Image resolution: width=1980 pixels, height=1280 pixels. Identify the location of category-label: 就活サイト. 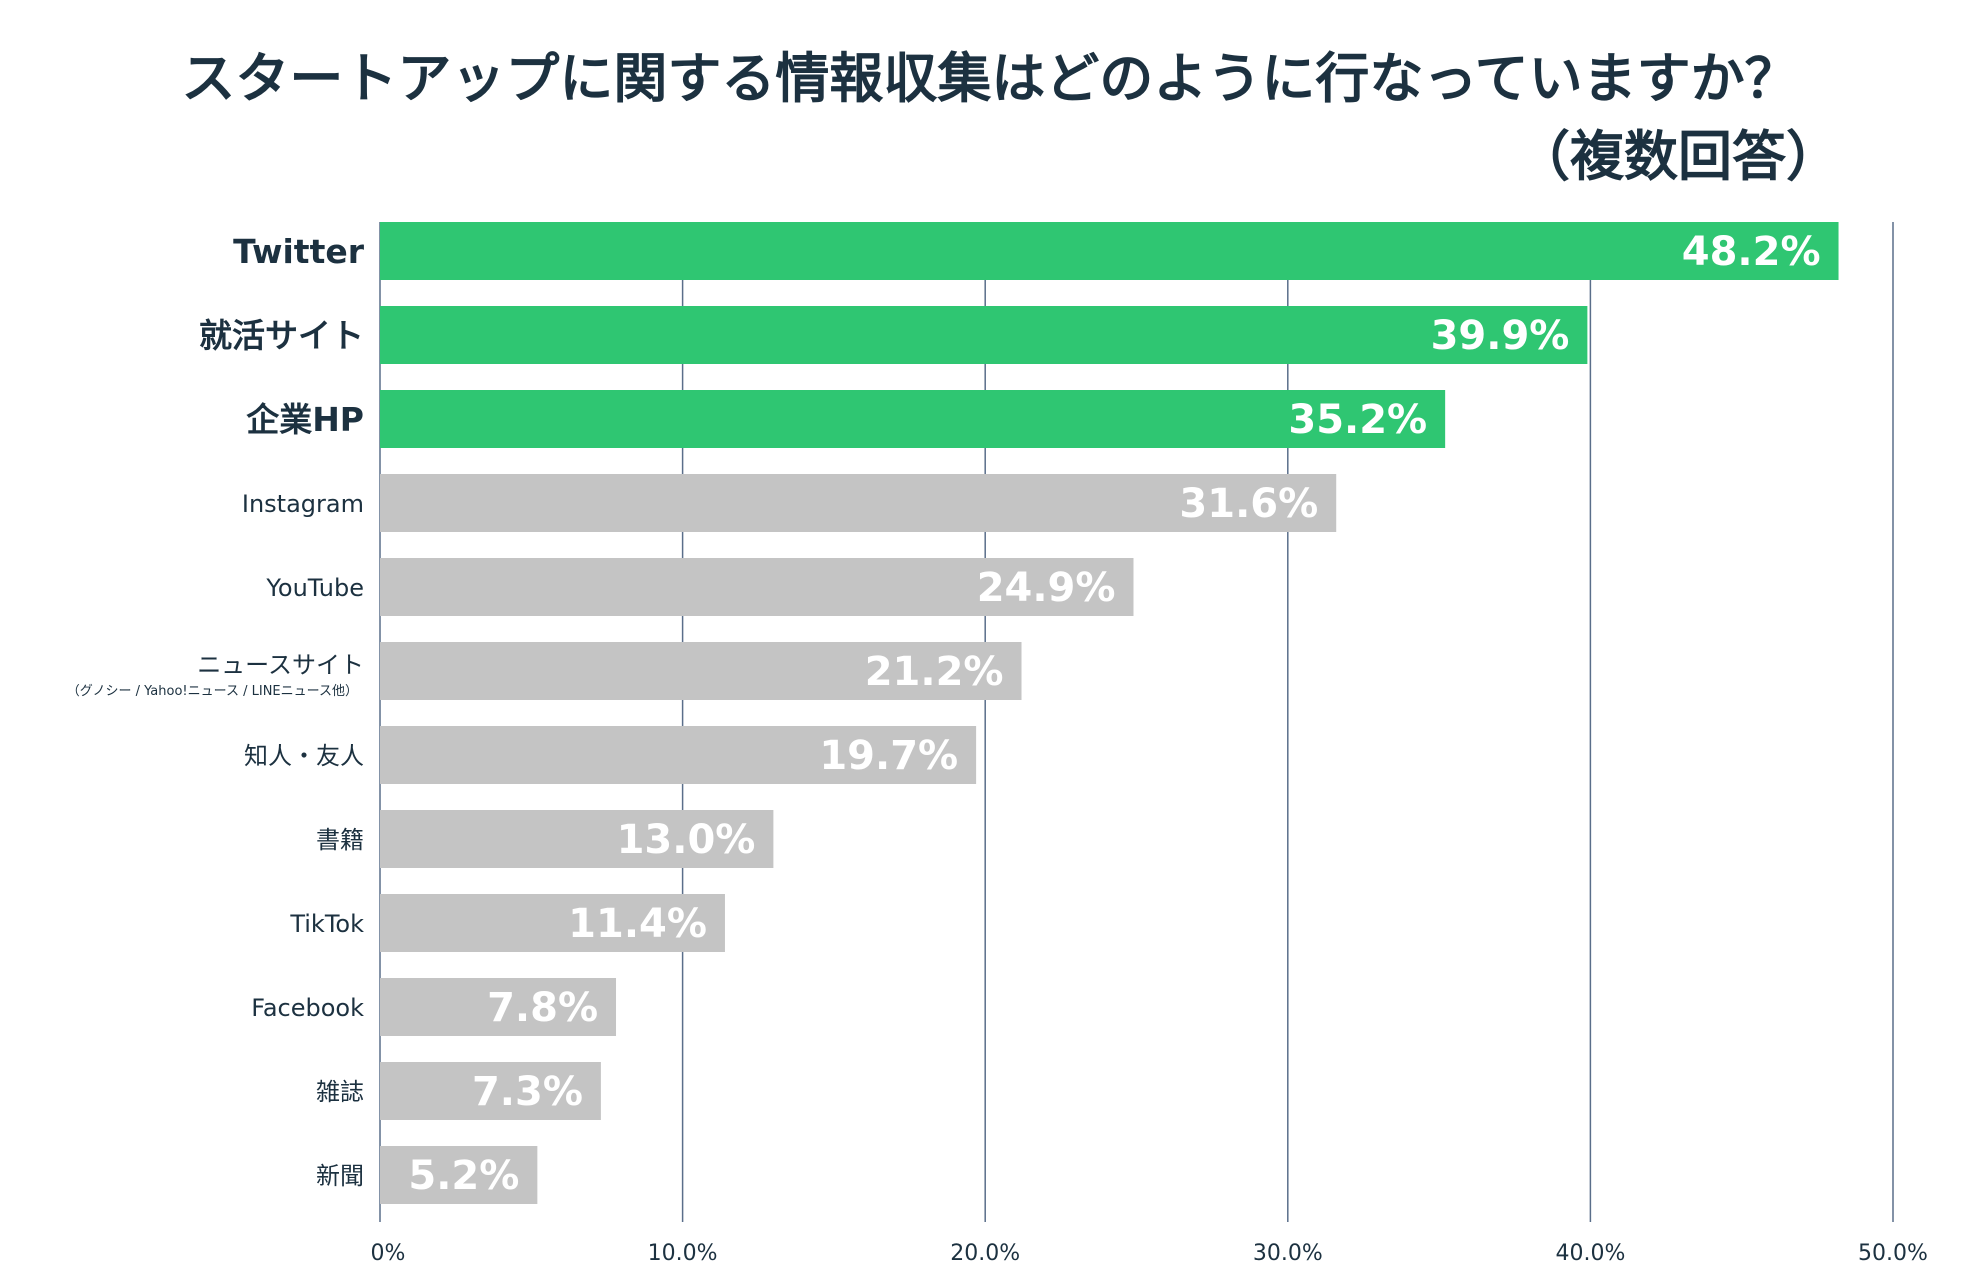
(281, 335).